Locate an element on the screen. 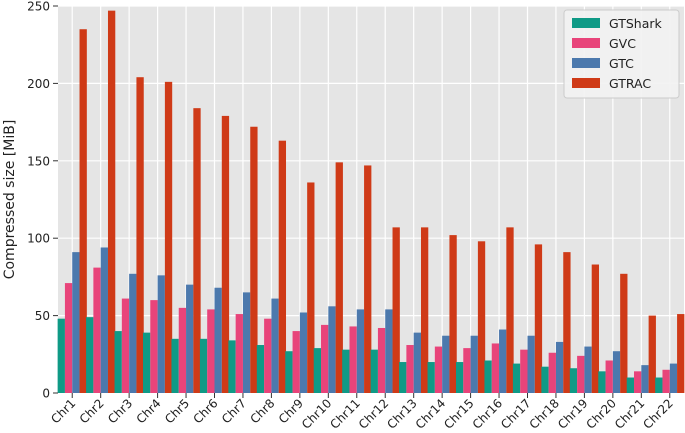 This screenshot has height=433, width=685. x-tick-label: Chr4 is located at coordinates (149, 411).